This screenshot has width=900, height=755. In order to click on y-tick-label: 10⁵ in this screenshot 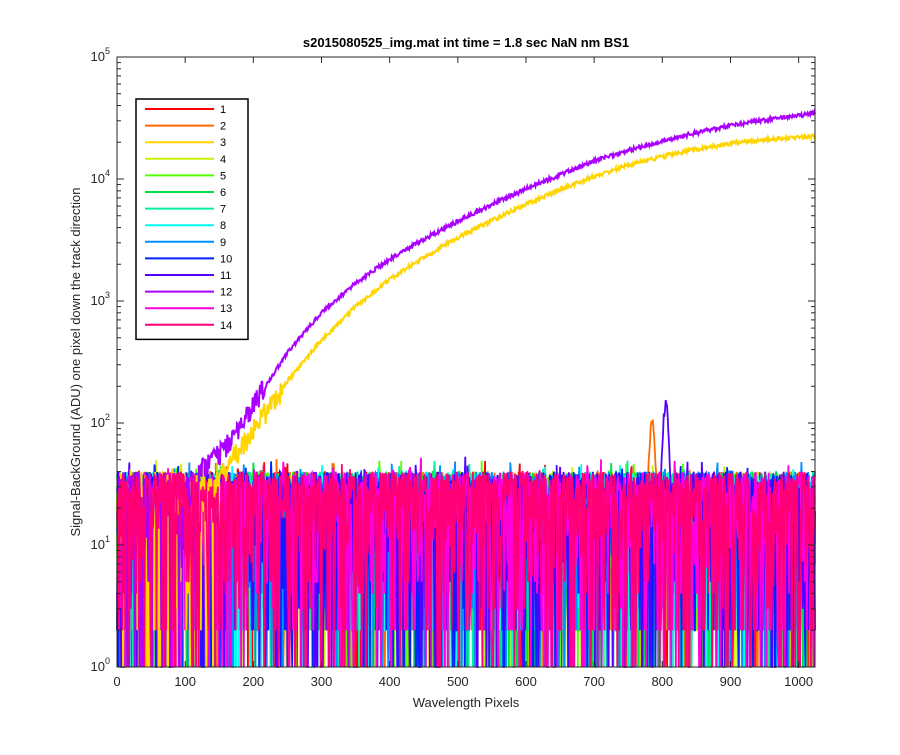, I will do `click(100, 55)`.